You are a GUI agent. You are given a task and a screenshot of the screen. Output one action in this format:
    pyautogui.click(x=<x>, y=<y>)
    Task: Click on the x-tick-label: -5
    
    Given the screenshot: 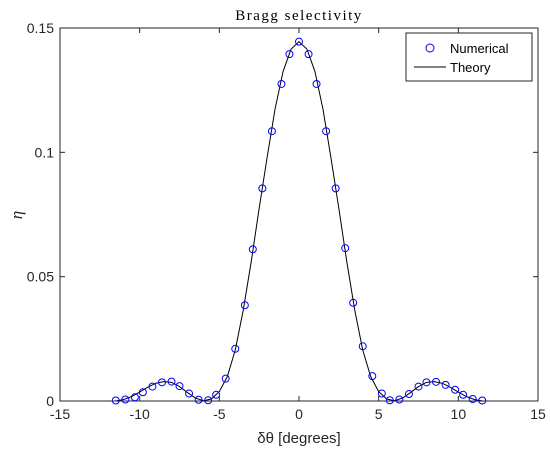 What is the action you would take?
    pyautogui.click(x=219, y=414)
    